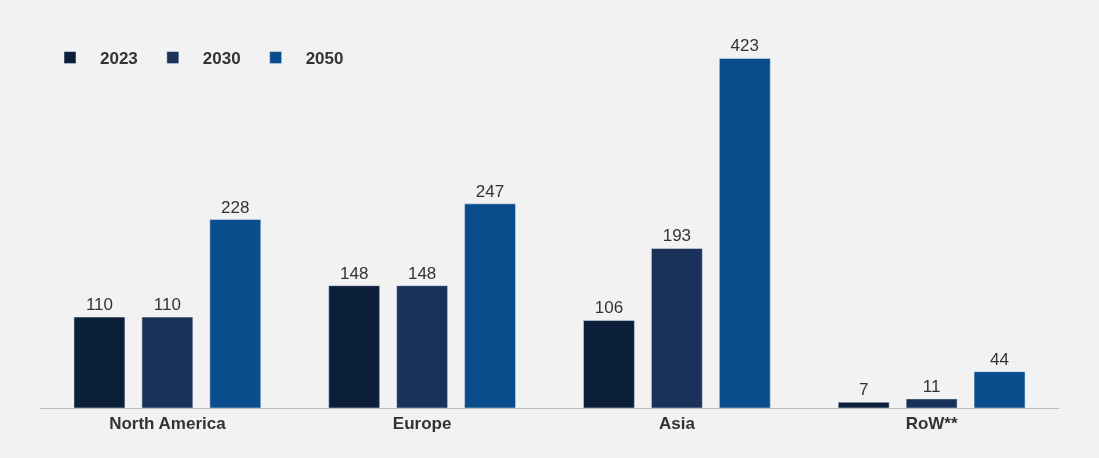 The height and width of the screenshot is (458, 1099). What do you see at coordinates (422, 424) in the screenshot?
I see `x-tick-label: Europe` at bounding box center [422, 424].